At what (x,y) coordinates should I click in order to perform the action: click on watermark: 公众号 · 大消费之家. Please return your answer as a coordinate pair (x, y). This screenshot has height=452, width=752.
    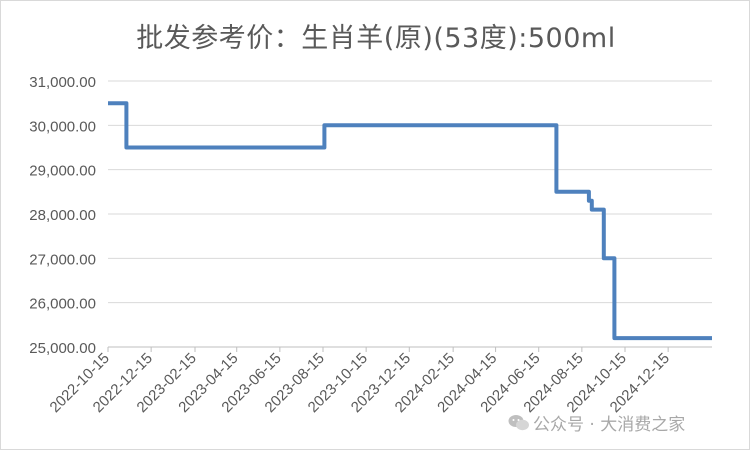
    Looking at the image, I should click on (596, 423).